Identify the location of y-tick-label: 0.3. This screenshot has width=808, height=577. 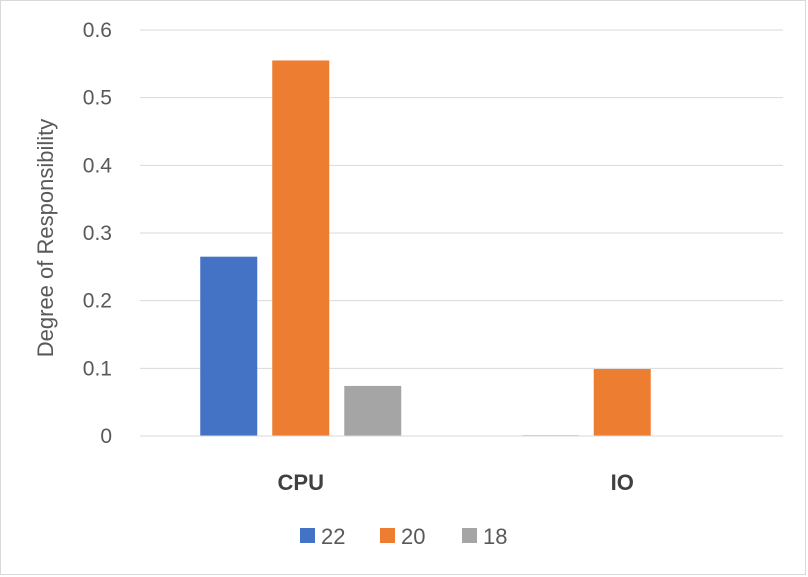
(97, 233).